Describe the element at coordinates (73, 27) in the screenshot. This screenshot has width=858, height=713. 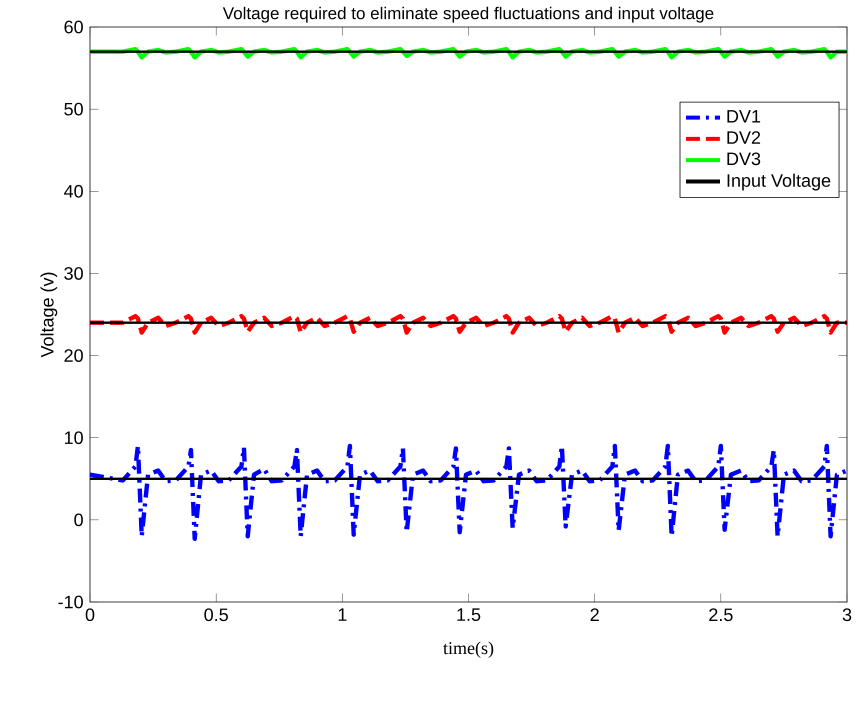
I see `y-tick-label: 60` at that location.